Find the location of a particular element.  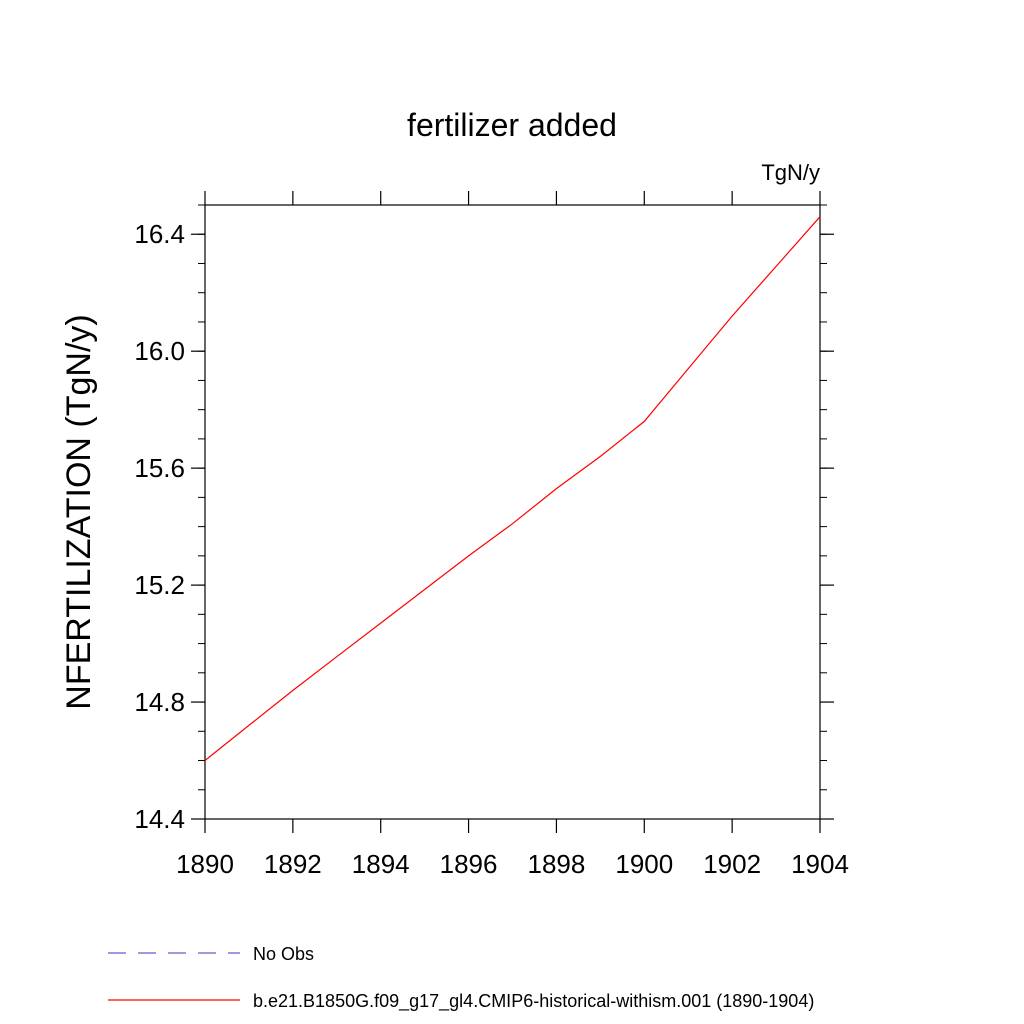

y-axis-label: NFERTILIZATION (TgN/y) is located at coordinates (79, 511).